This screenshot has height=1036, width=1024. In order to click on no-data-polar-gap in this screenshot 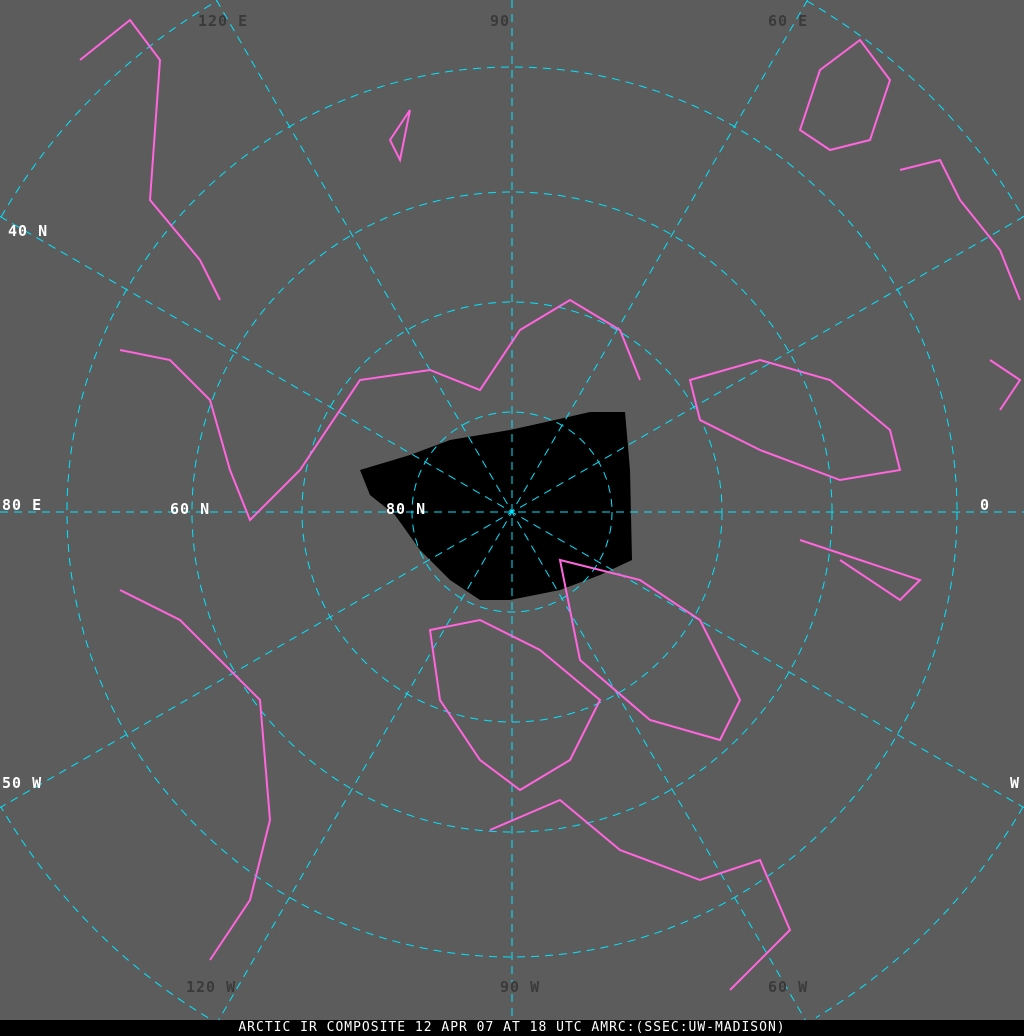, I will do `click(496, 506)`.